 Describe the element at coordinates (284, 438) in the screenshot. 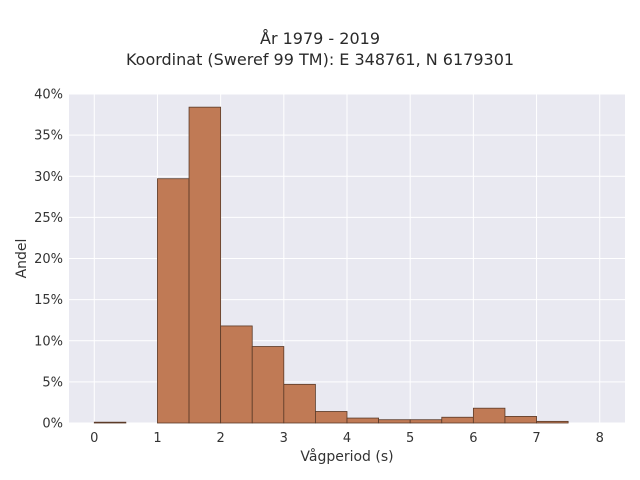

I see `x-tick-label: 3` at that location.